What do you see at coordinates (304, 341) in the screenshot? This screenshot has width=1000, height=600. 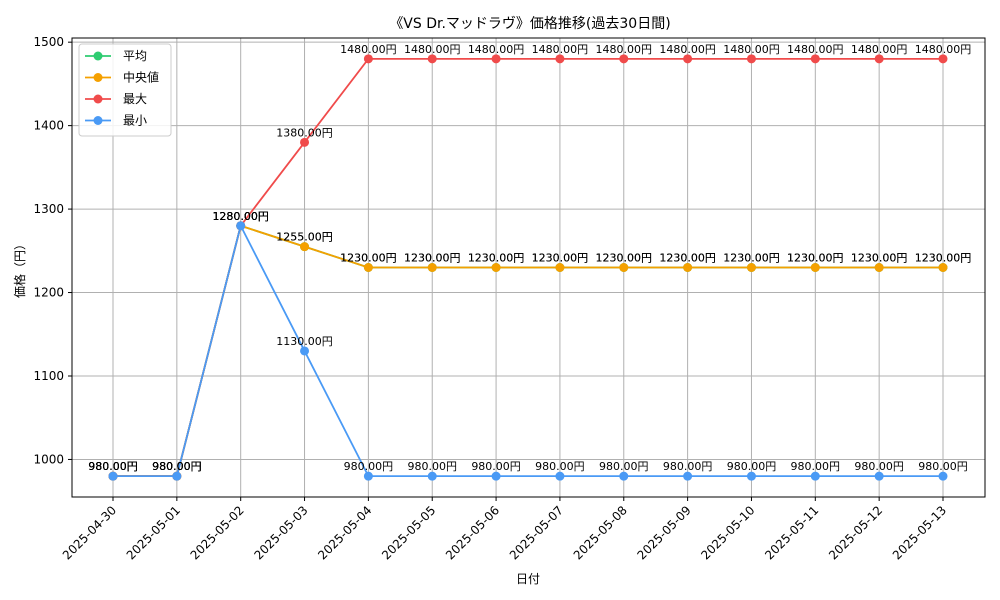 I see `data-label: 1130.00円` at bounding box center [304, 341].